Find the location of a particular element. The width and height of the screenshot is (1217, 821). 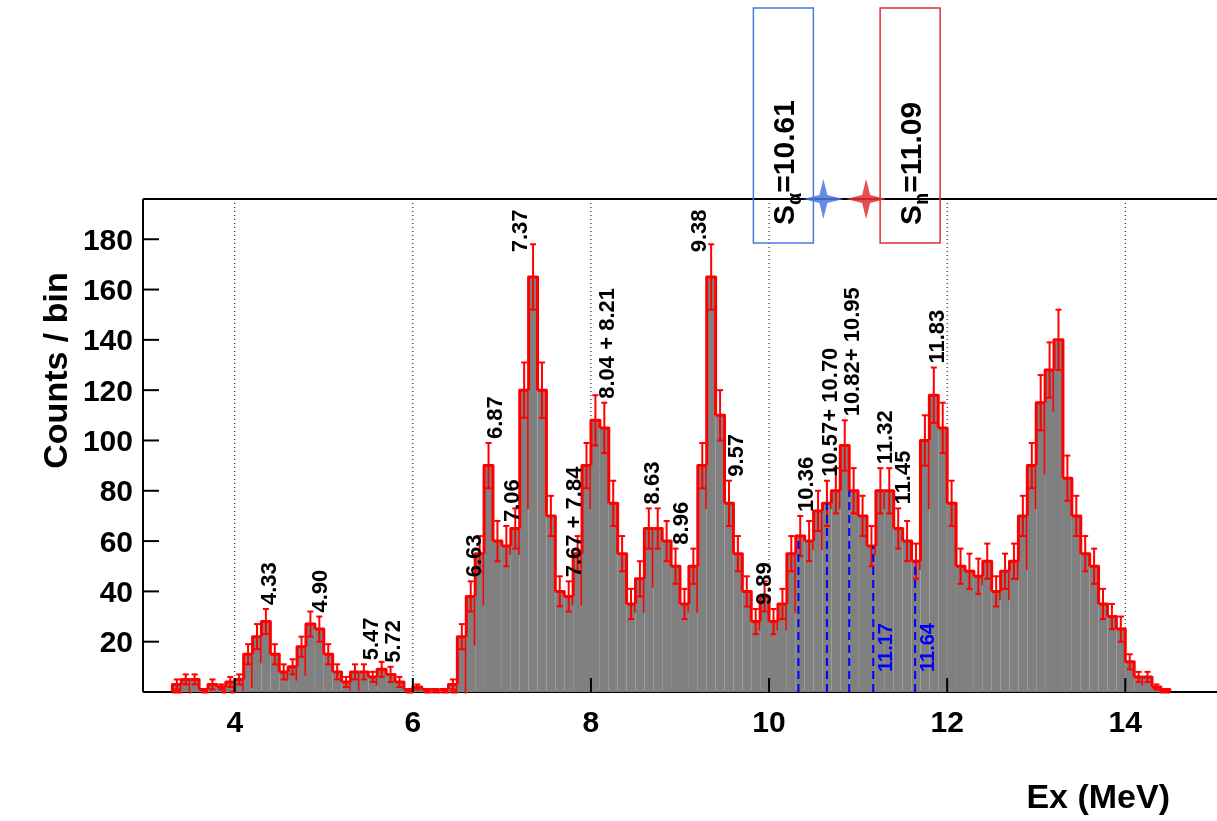

annotation: 11.83 is located at coordinates (936, 336).